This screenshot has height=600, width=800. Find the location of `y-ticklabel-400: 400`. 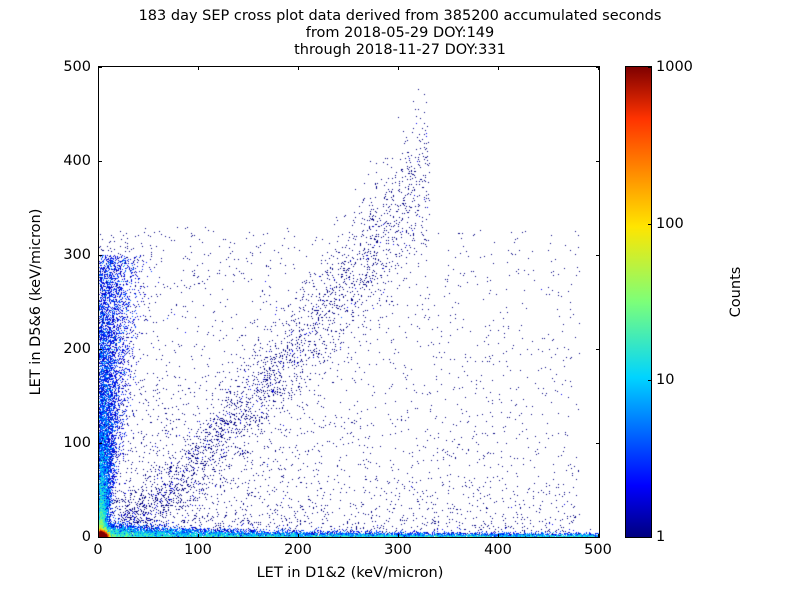

y-ticklabel-400: 400 is located at coordinates (77, 161).